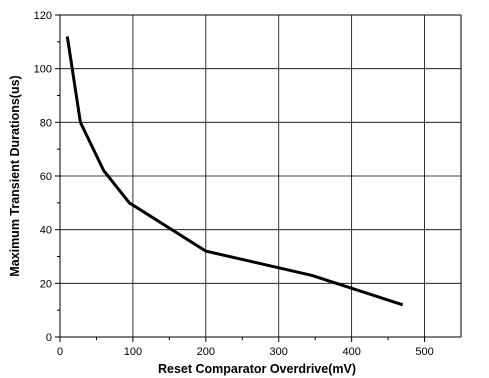 Image resolution: width=489 pixels, height=378 pixels. What do you see at coordinates (424, 352) in the screenshot?
I see `x-tick-label: 500` at bounding box center [424, 352].